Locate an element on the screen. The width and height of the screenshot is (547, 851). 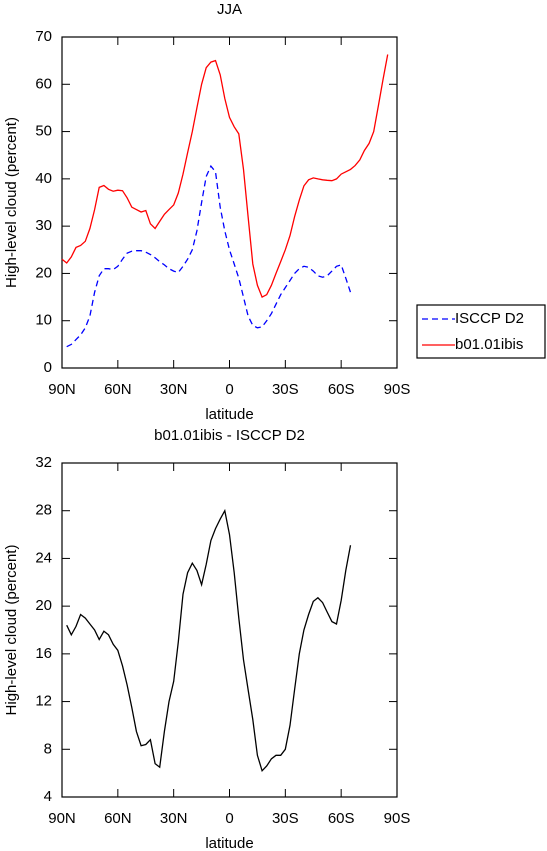
y-tick-label: 16 is located at coordinates (43, 653).